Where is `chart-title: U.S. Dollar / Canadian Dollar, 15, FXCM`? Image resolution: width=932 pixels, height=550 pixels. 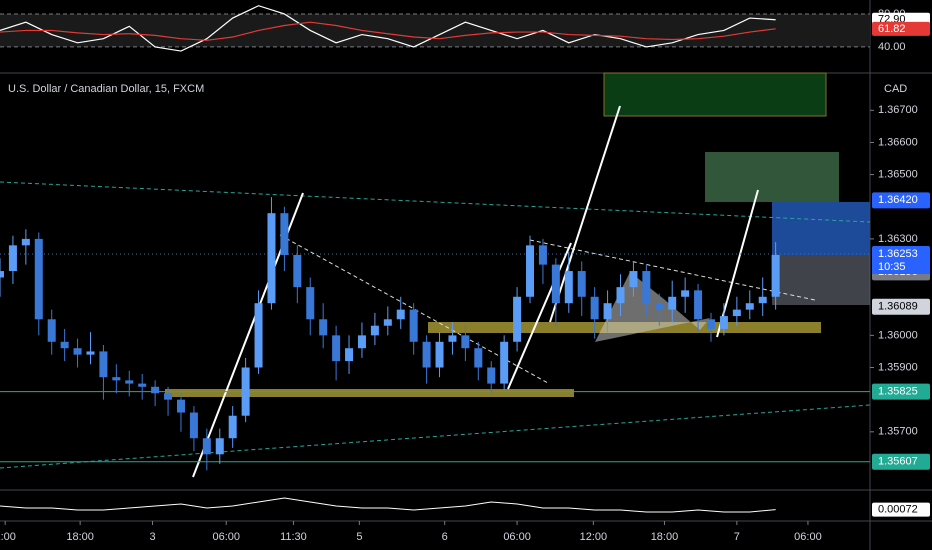 chart-title: U.S. Dollar / Canadian Dollar, 15, FXCM is located at coordinates (106, 89).